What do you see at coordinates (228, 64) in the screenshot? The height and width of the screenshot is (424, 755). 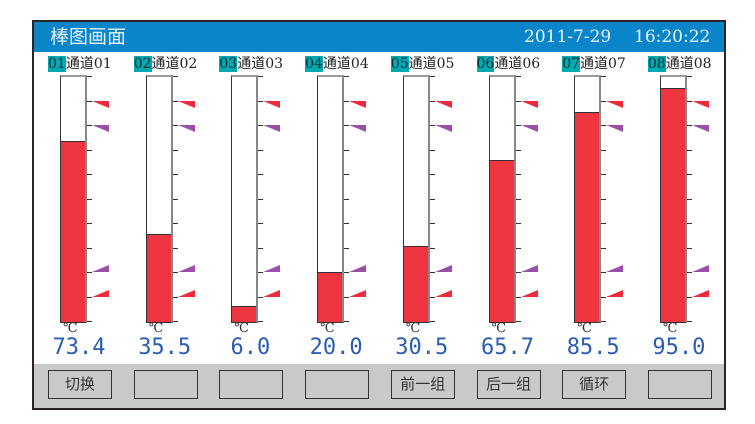 I see `channel-number: 03` at bounding box center [228, 64].